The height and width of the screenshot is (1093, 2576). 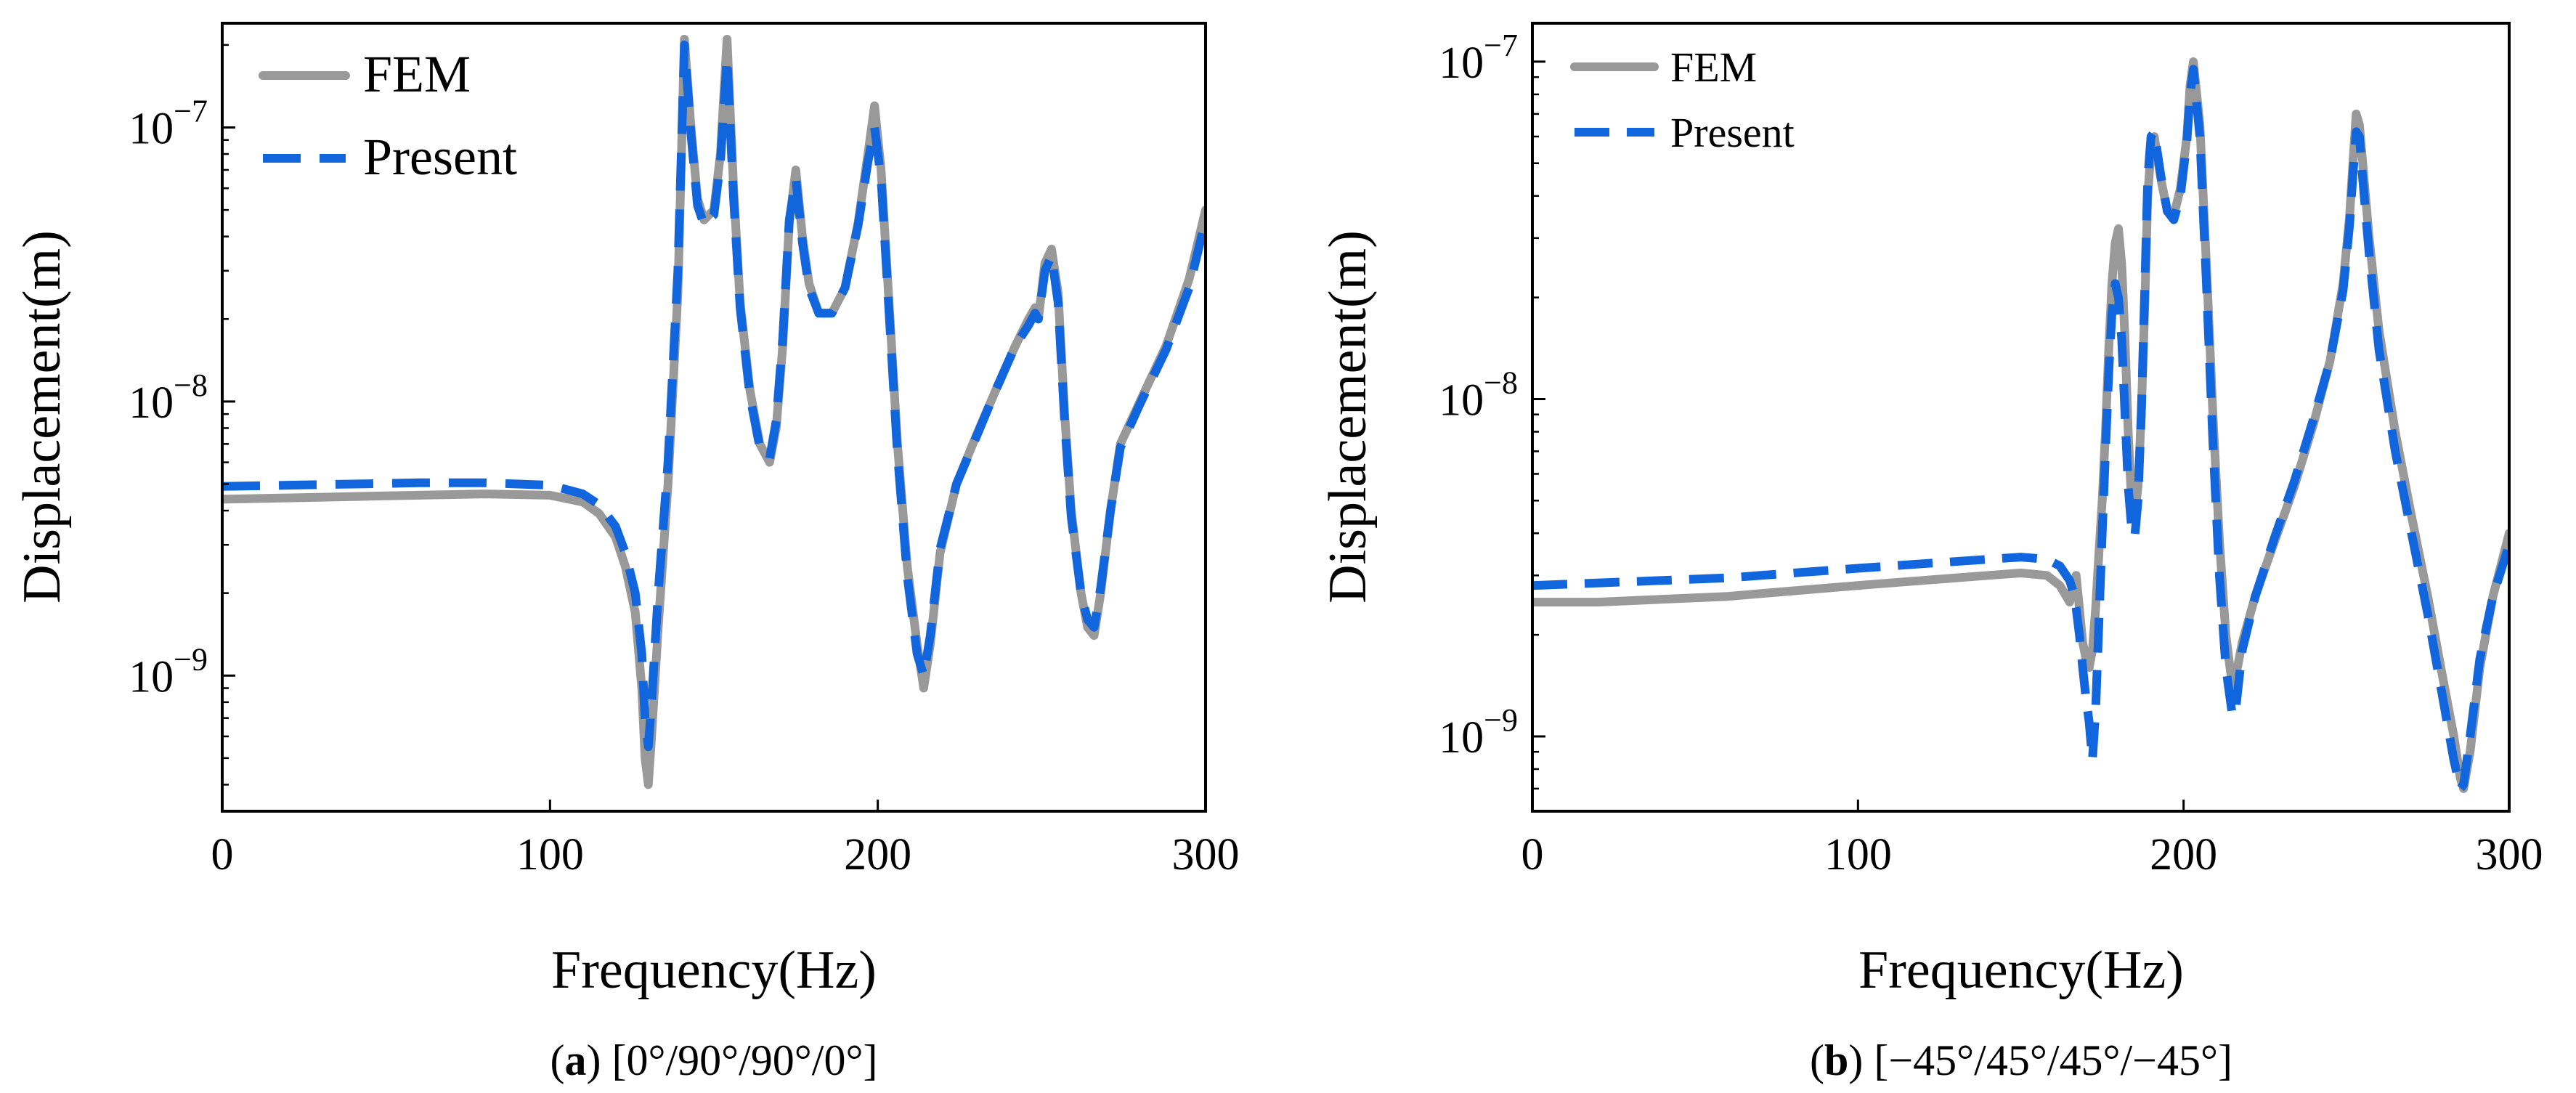 I want to click on panel-b-x-tick-label: 0, so click(x=1533, y=854).